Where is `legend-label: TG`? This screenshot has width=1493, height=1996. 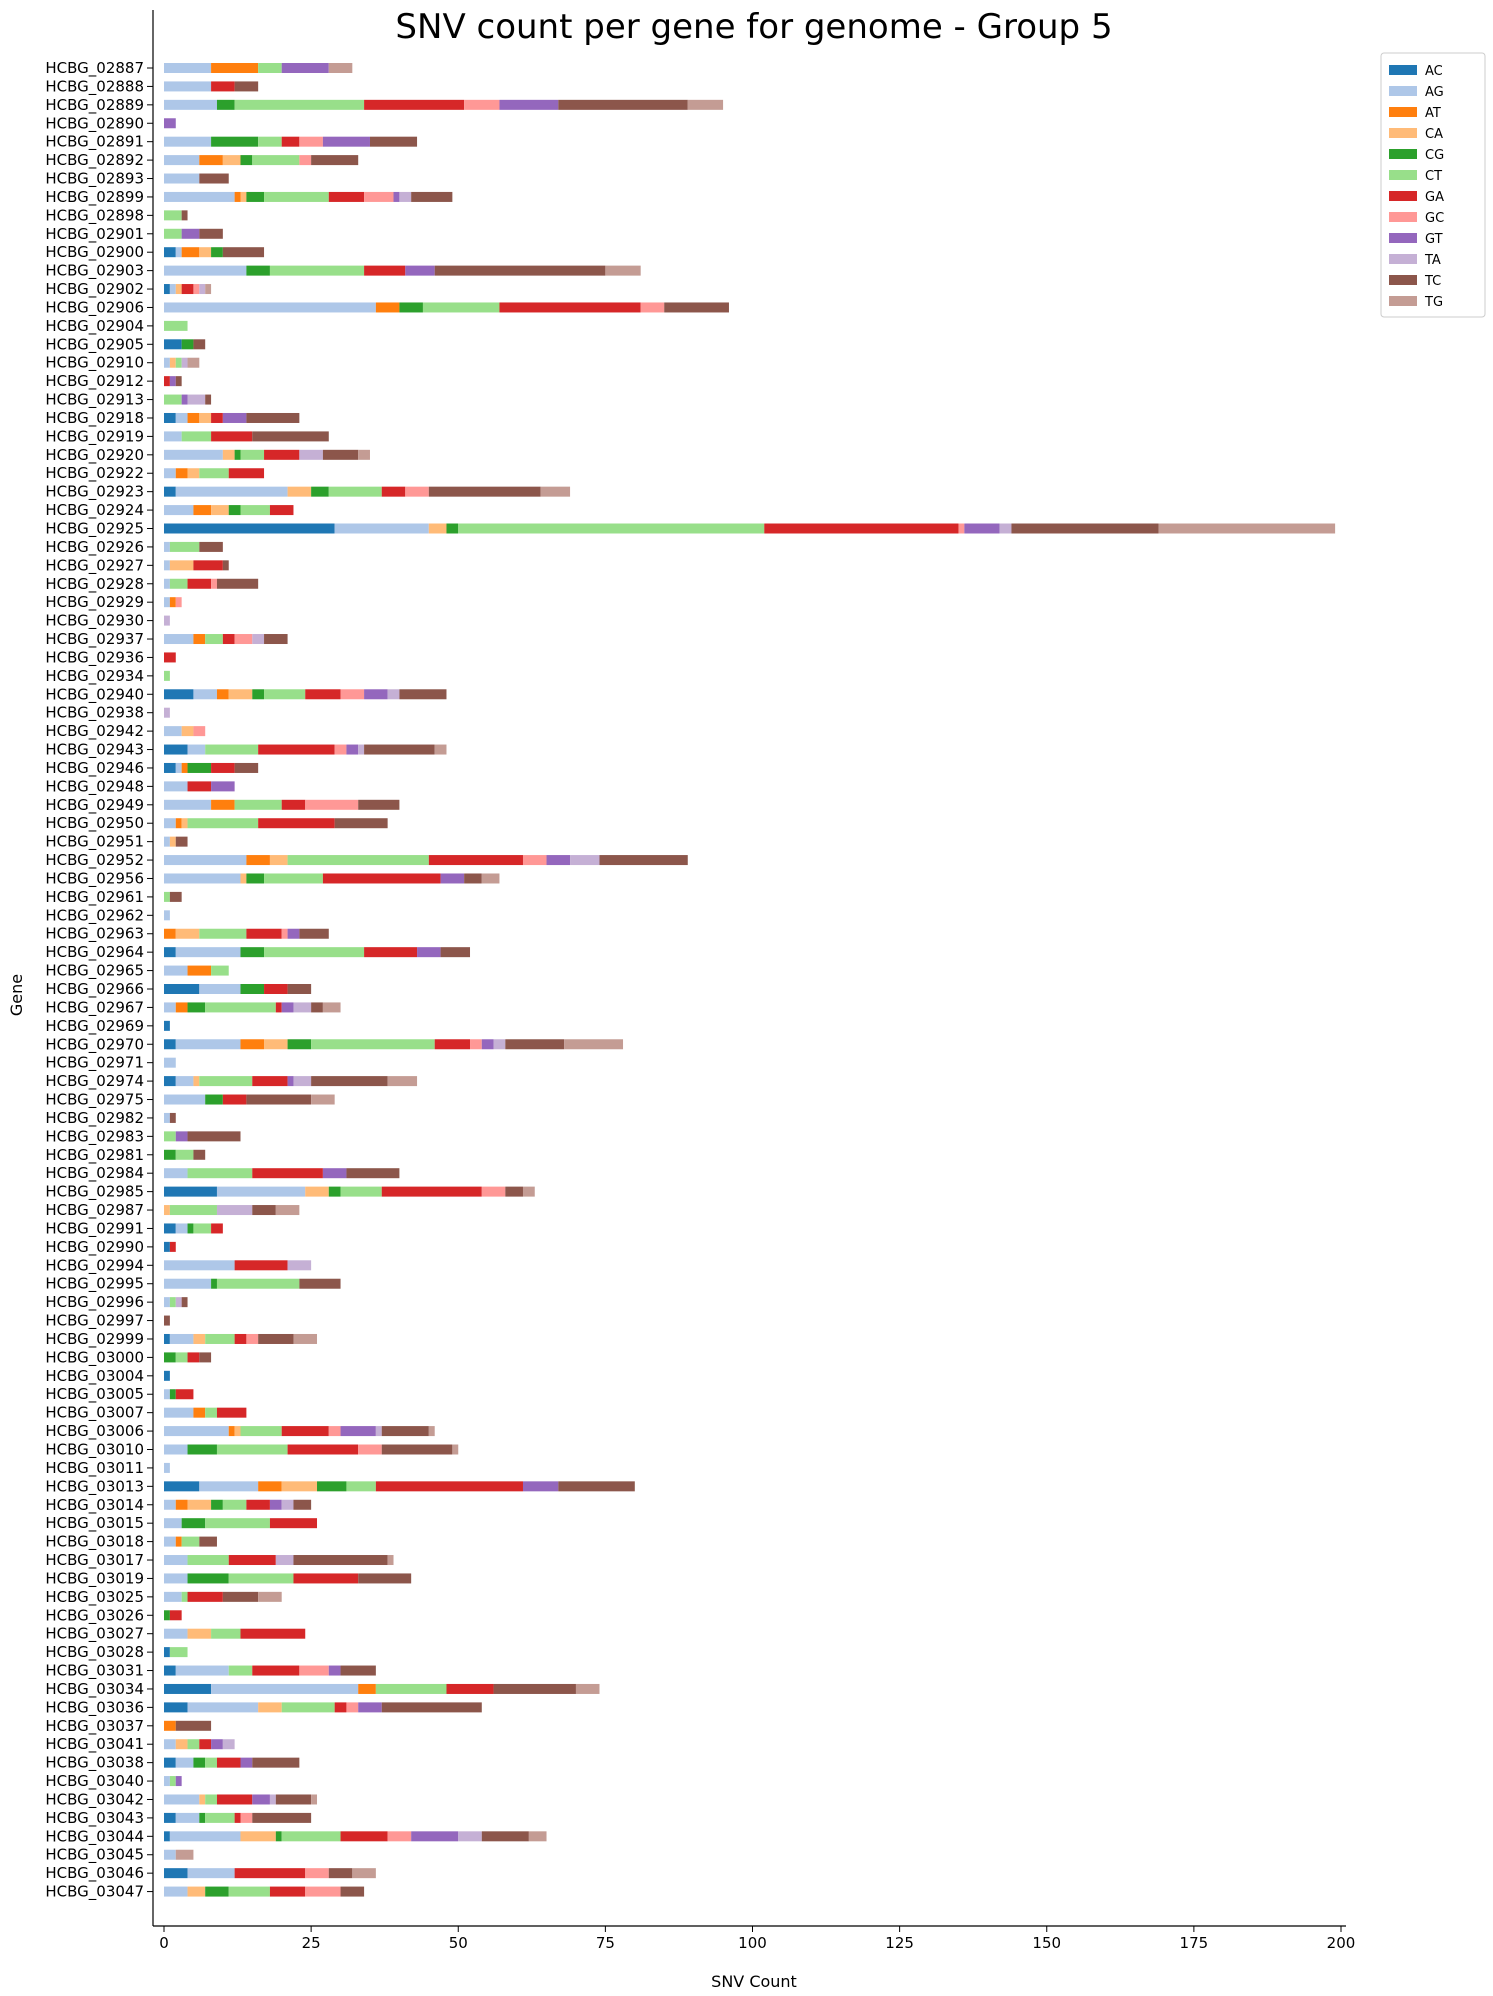 legend-label: TG is located at coordinates (1433, 302).